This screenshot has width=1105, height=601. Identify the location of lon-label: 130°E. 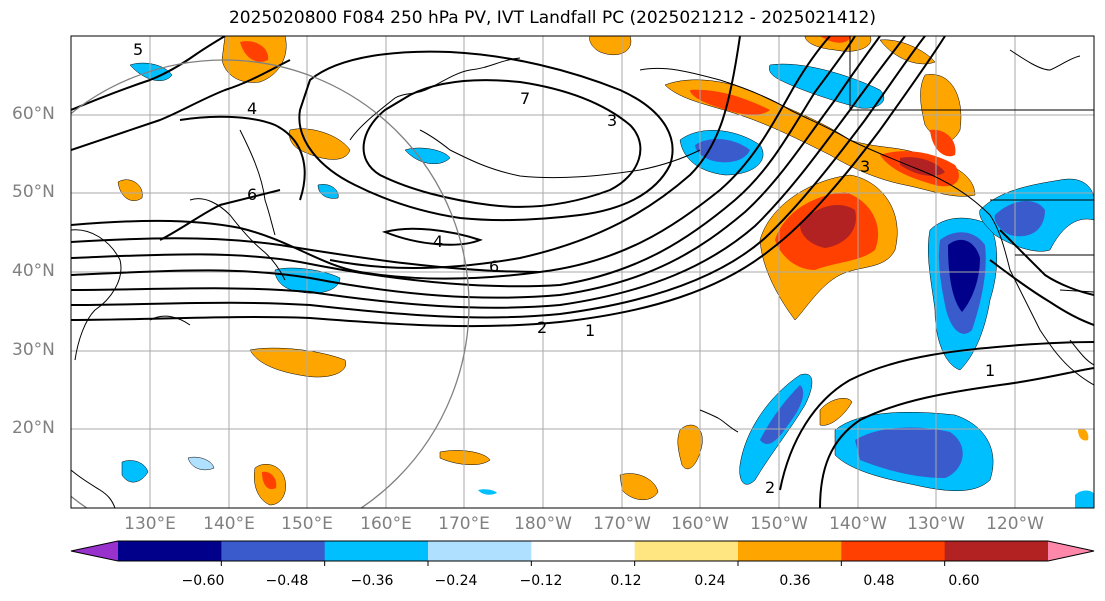
(150, 524).